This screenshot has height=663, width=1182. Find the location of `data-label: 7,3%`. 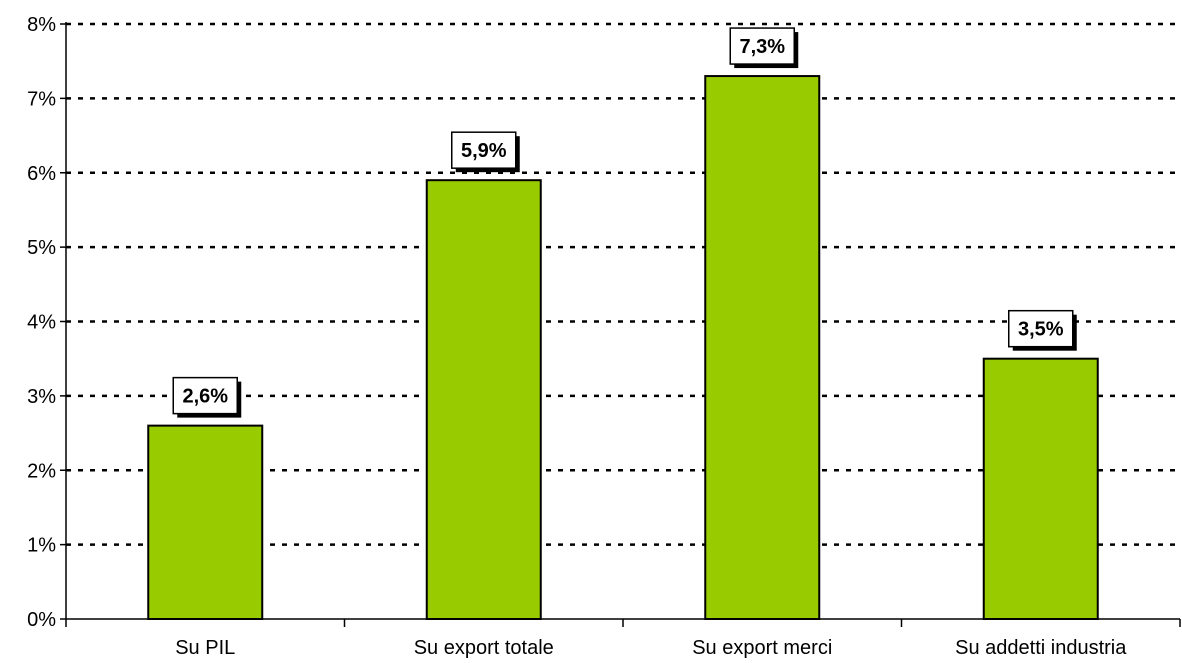

data-label: 7,3% is located at coordinates (764, 48).